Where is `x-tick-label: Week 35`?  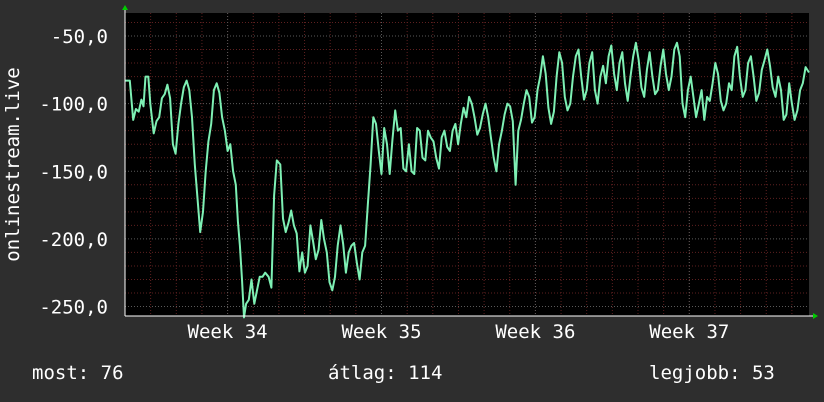
x-tick-label: Week 35 is located at coordinates (381, 332).